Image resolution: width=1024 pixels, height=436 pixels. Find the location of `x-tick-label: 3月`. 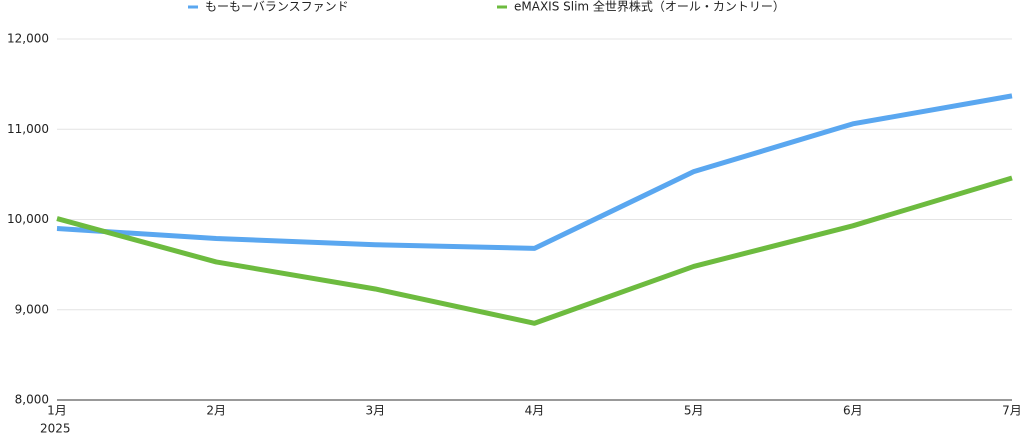

x-tick-label: 3月 is located at coordinates (376, 411).